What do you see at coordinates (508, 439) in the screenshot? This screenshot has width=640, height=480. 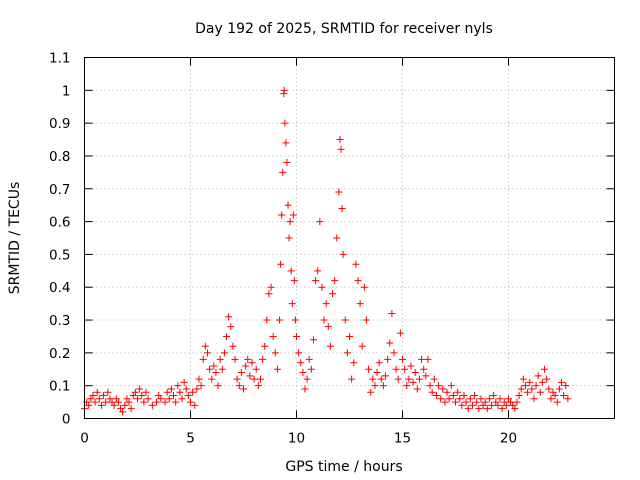 I see `x-tick-label: 20` at bounding box center [508, 439].